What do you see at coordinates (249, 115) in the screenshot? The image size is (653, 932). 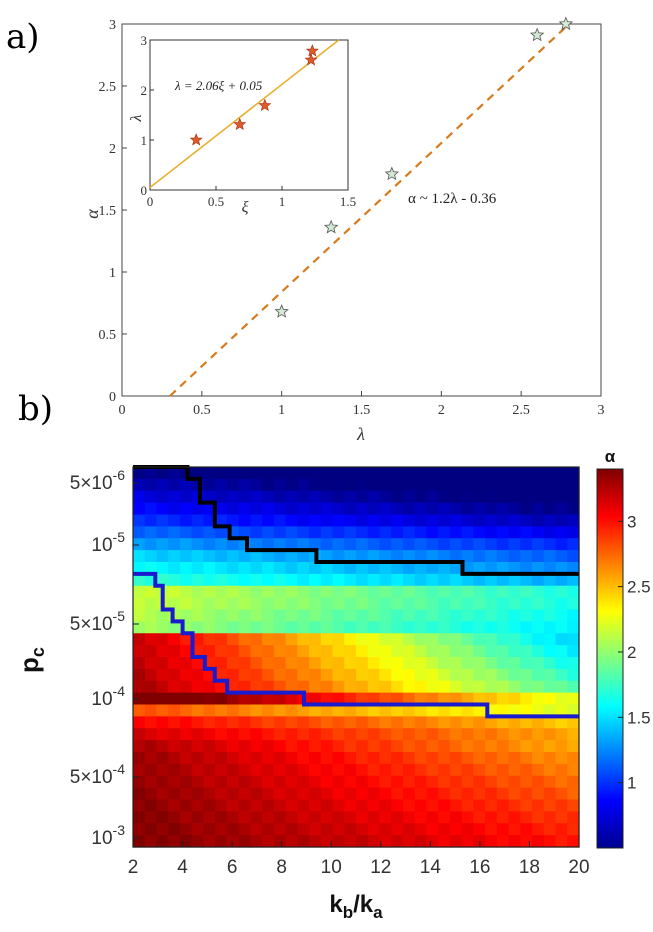 I see `inset-axes-box` at bounding box center [249, 115].